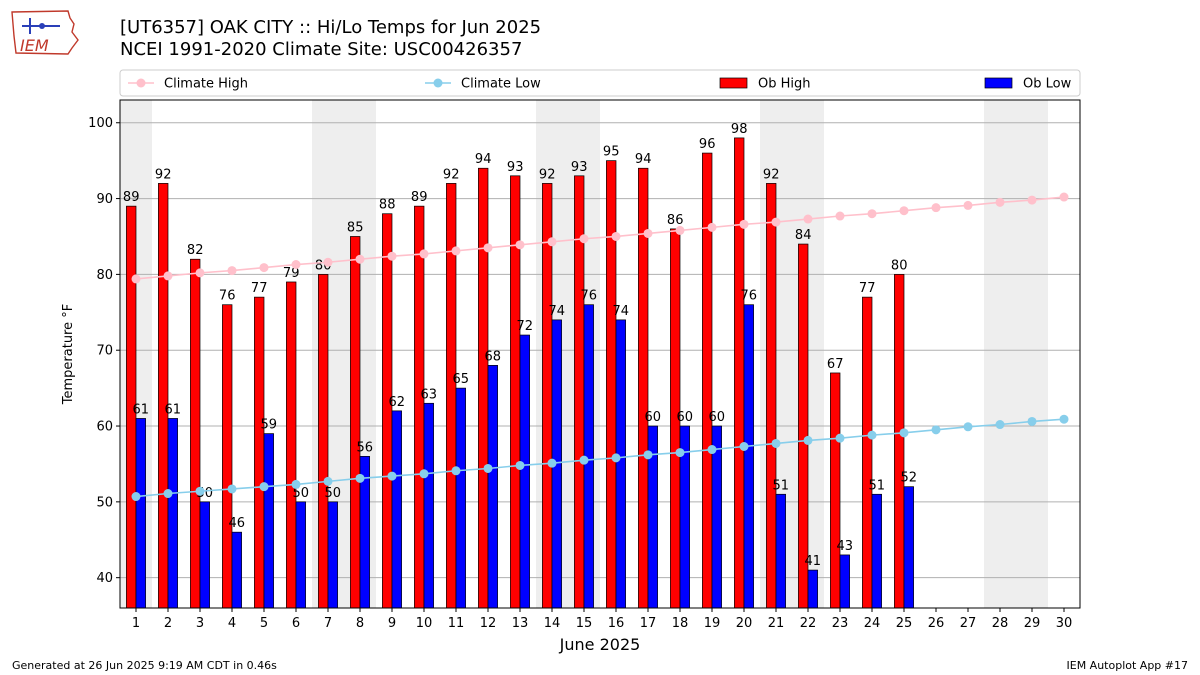 The width and height of the screenshot is (1200, 675). I want to click on x-tick-label: 15, so click(584, 623).